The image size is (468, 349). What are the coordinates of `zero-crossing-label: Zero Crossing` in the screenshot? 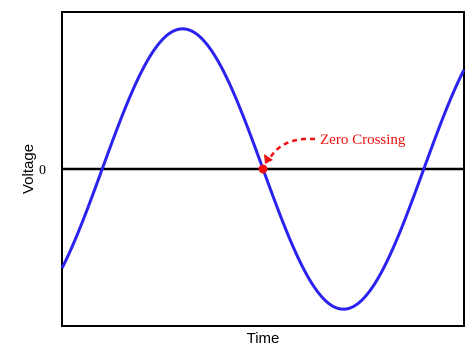 It's located at (363, 140).